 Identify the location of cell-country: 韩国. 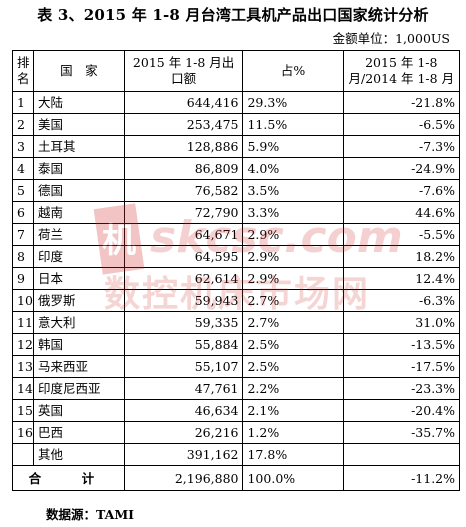
(78, 344).